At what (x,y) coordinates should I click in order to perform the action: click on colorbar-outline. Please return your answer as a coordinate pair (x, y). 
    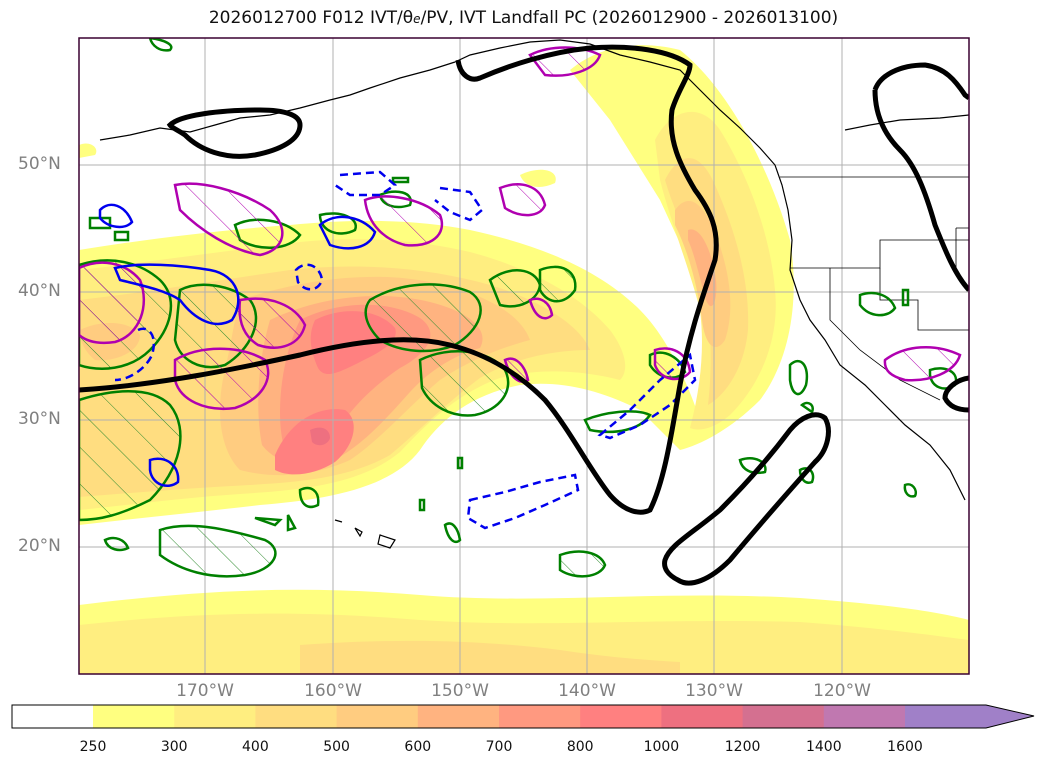
    Looking at the image, I should click on (523, 716).